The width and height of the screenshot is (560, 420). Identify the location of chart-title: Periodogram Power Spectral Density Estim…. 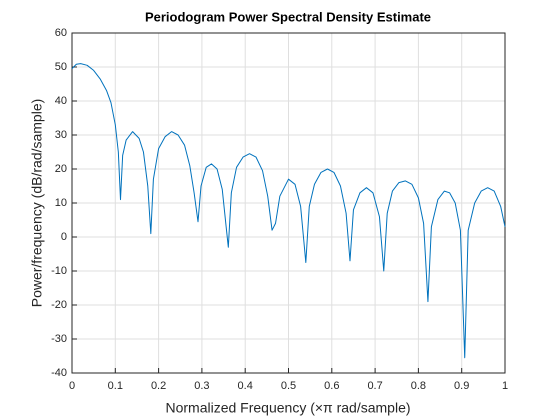
(288, 16).